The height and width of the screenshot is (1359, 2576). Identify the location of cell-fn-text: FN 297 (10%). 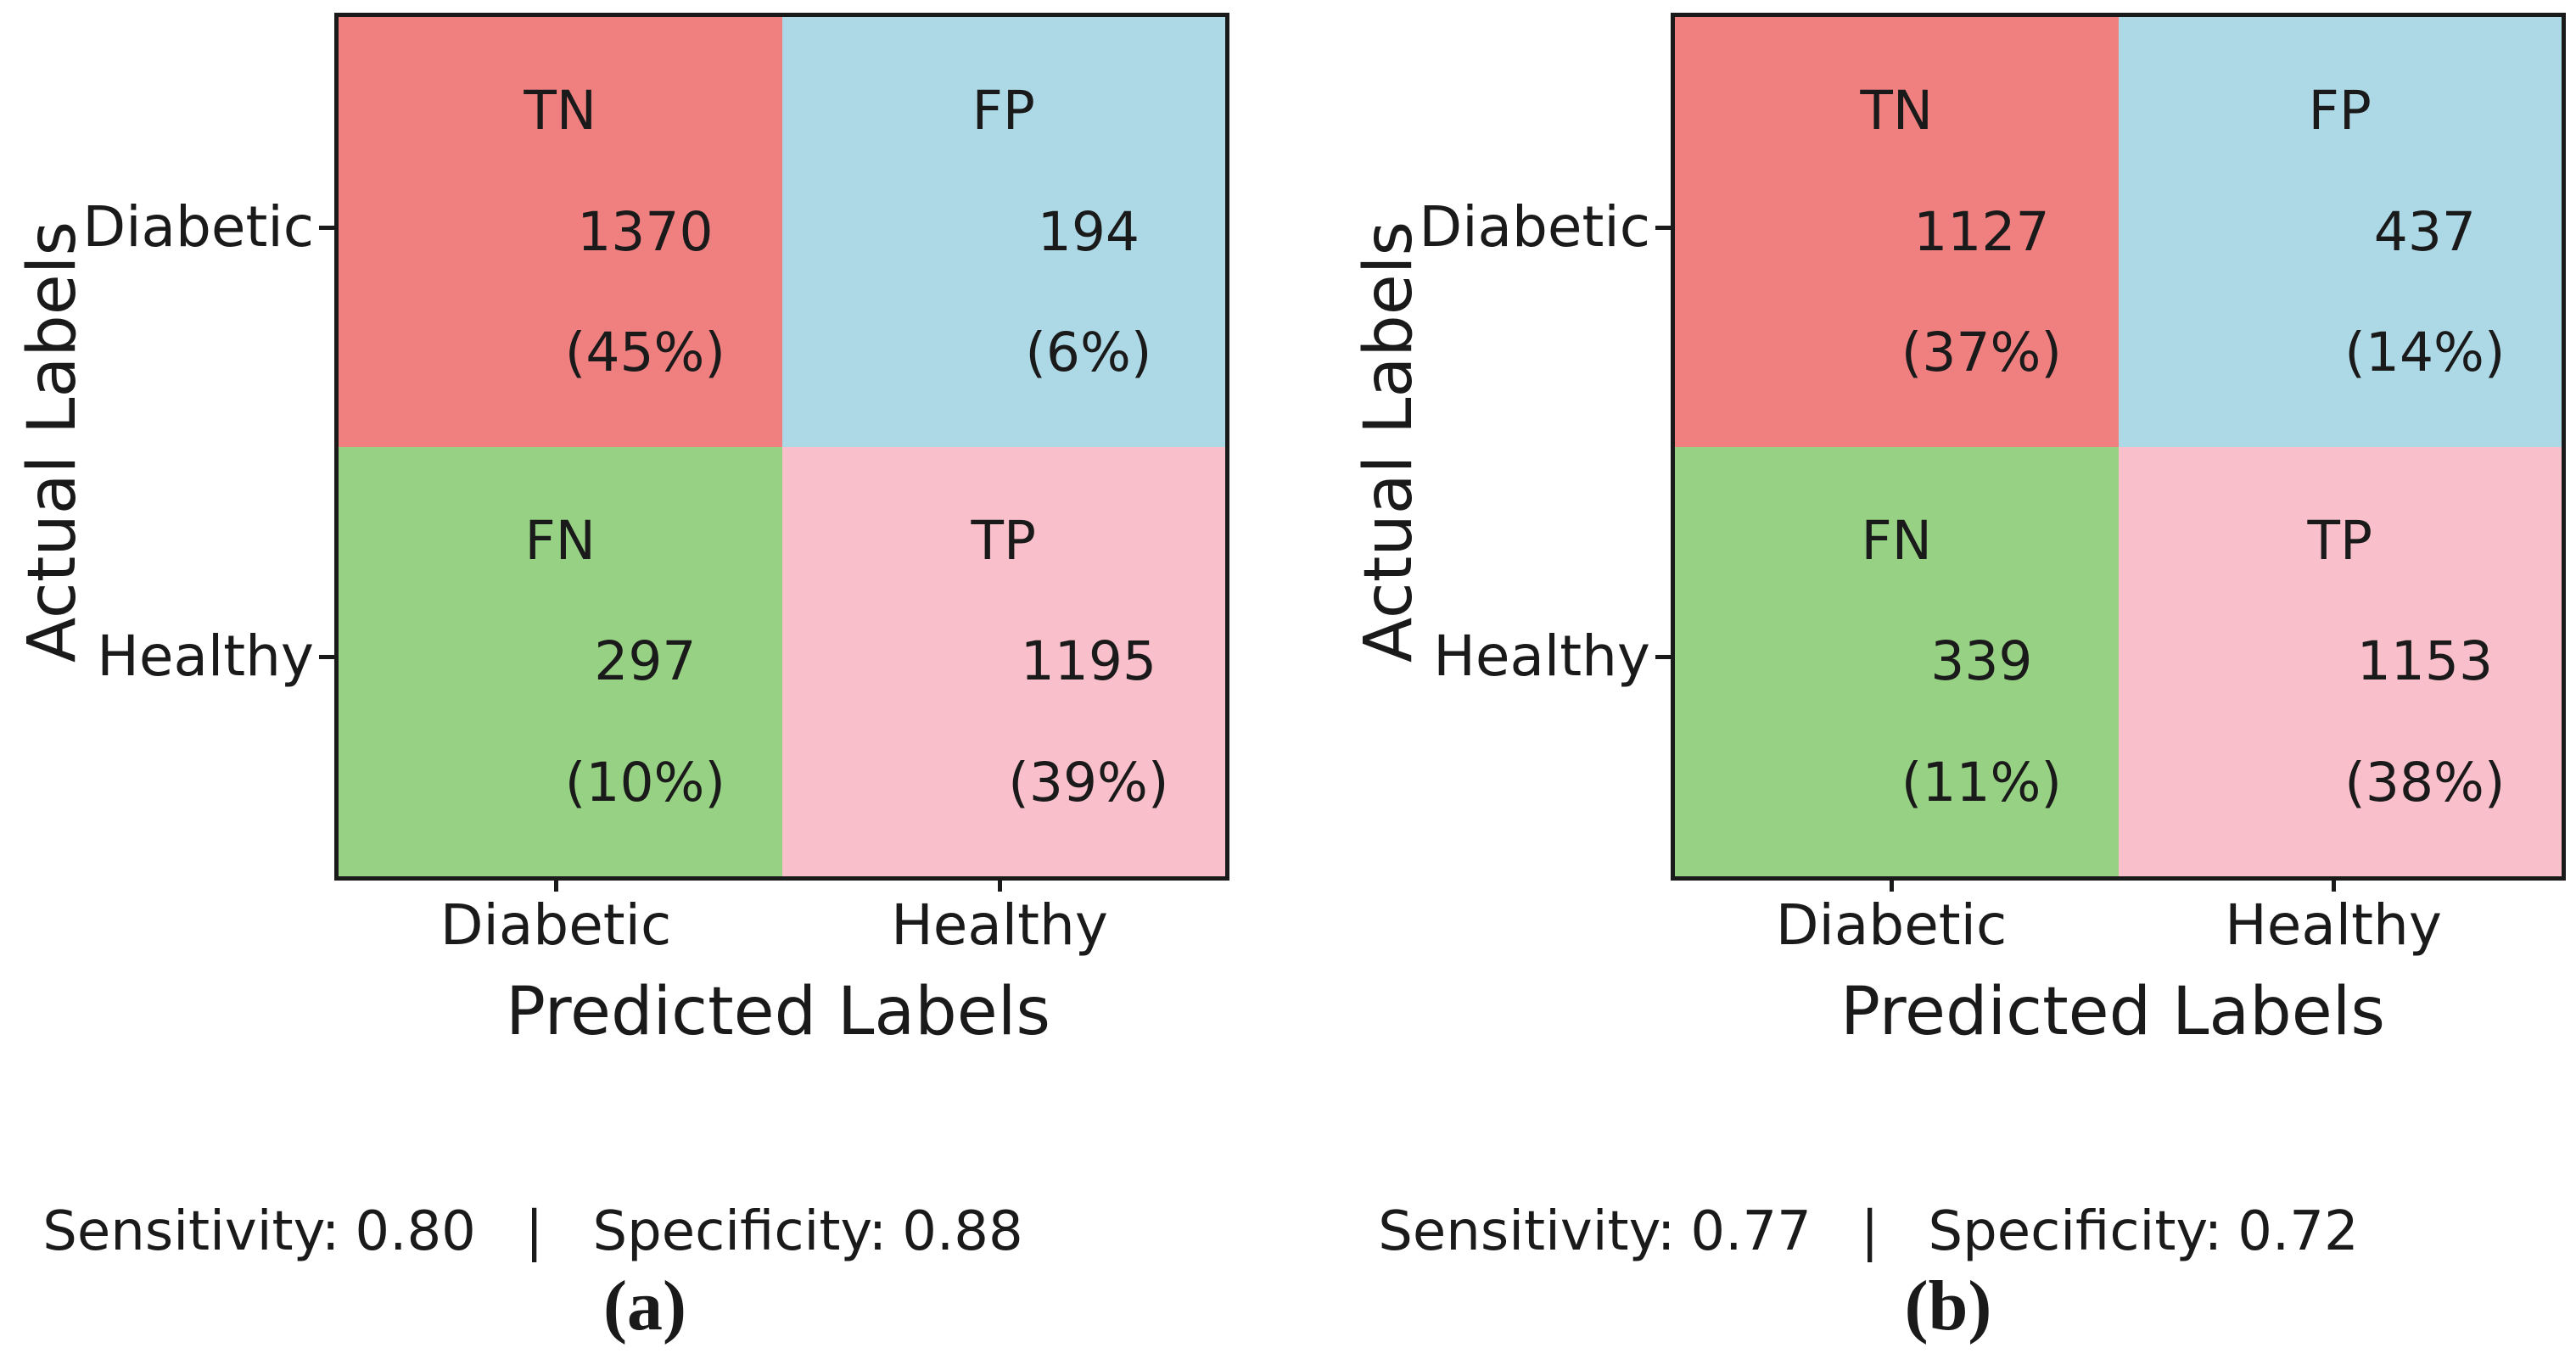
(560, 662).